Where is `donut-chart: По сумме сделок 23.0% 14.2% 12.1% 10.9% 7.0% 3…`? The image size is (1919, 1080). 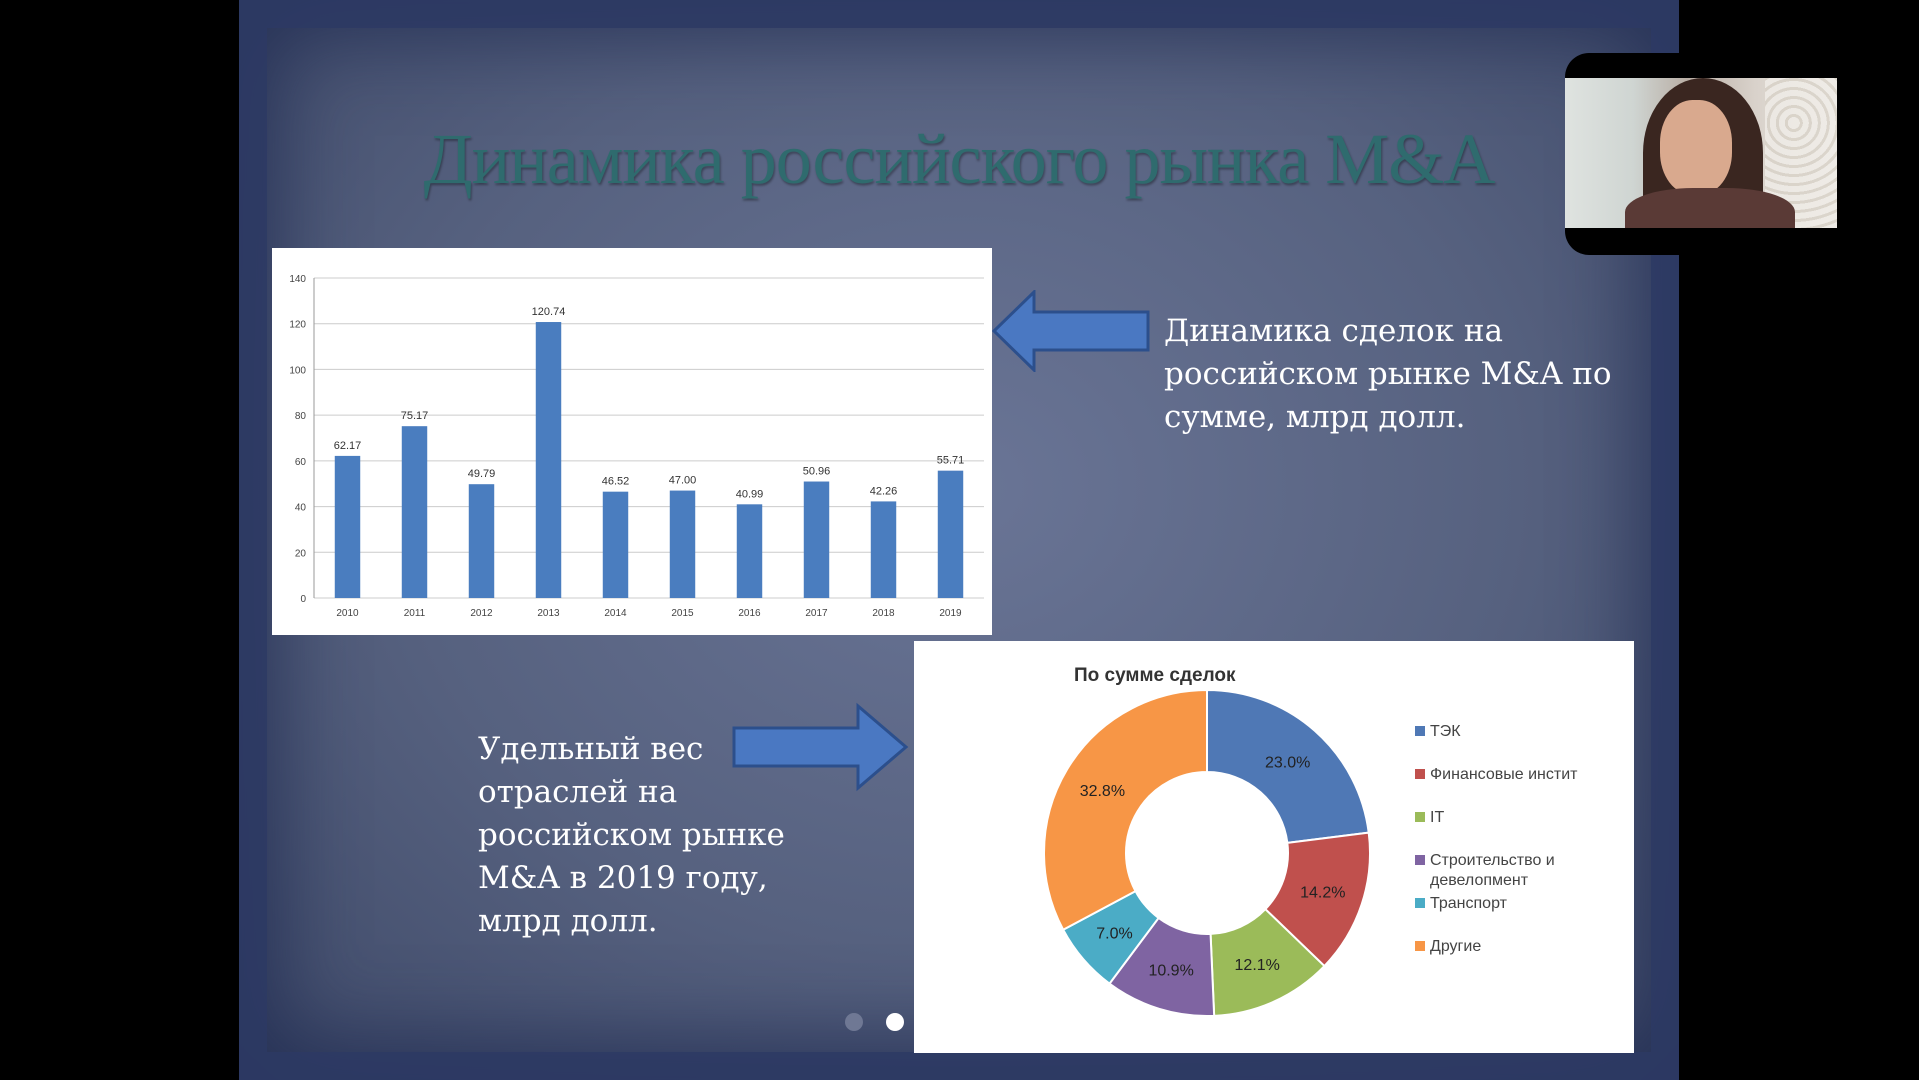 donut-chart: По сумме сделок 23.0% 14.2% 12.1% 10.9% 7.0% 3… is located at coordinates (1310, 841).